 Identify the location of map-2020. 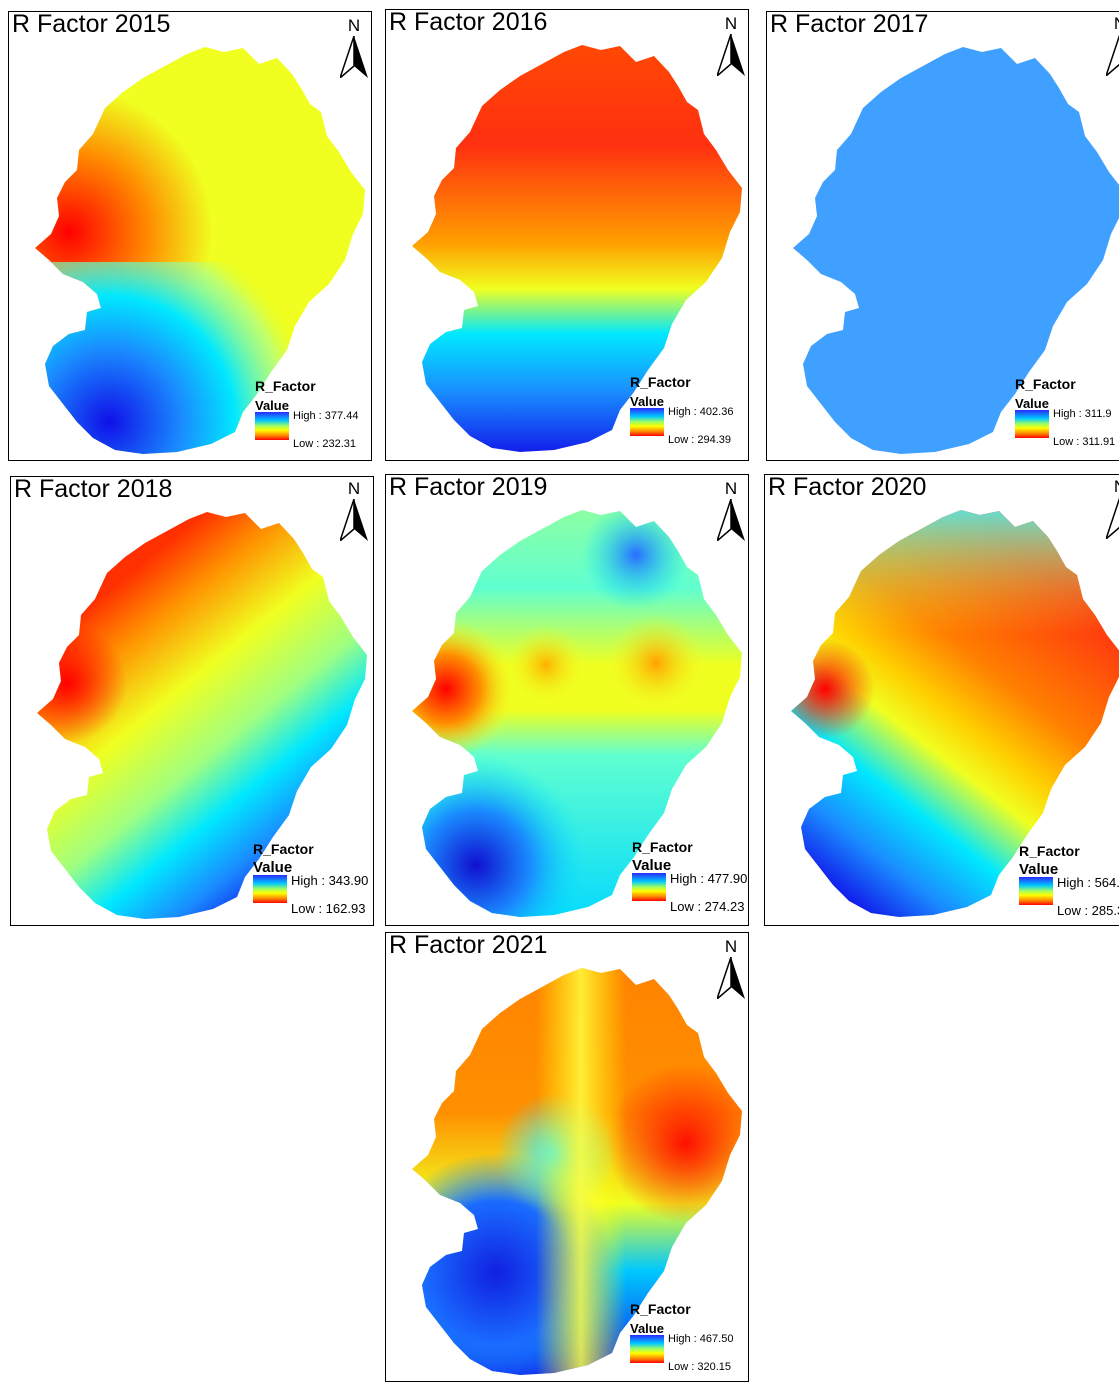
(955, 713).